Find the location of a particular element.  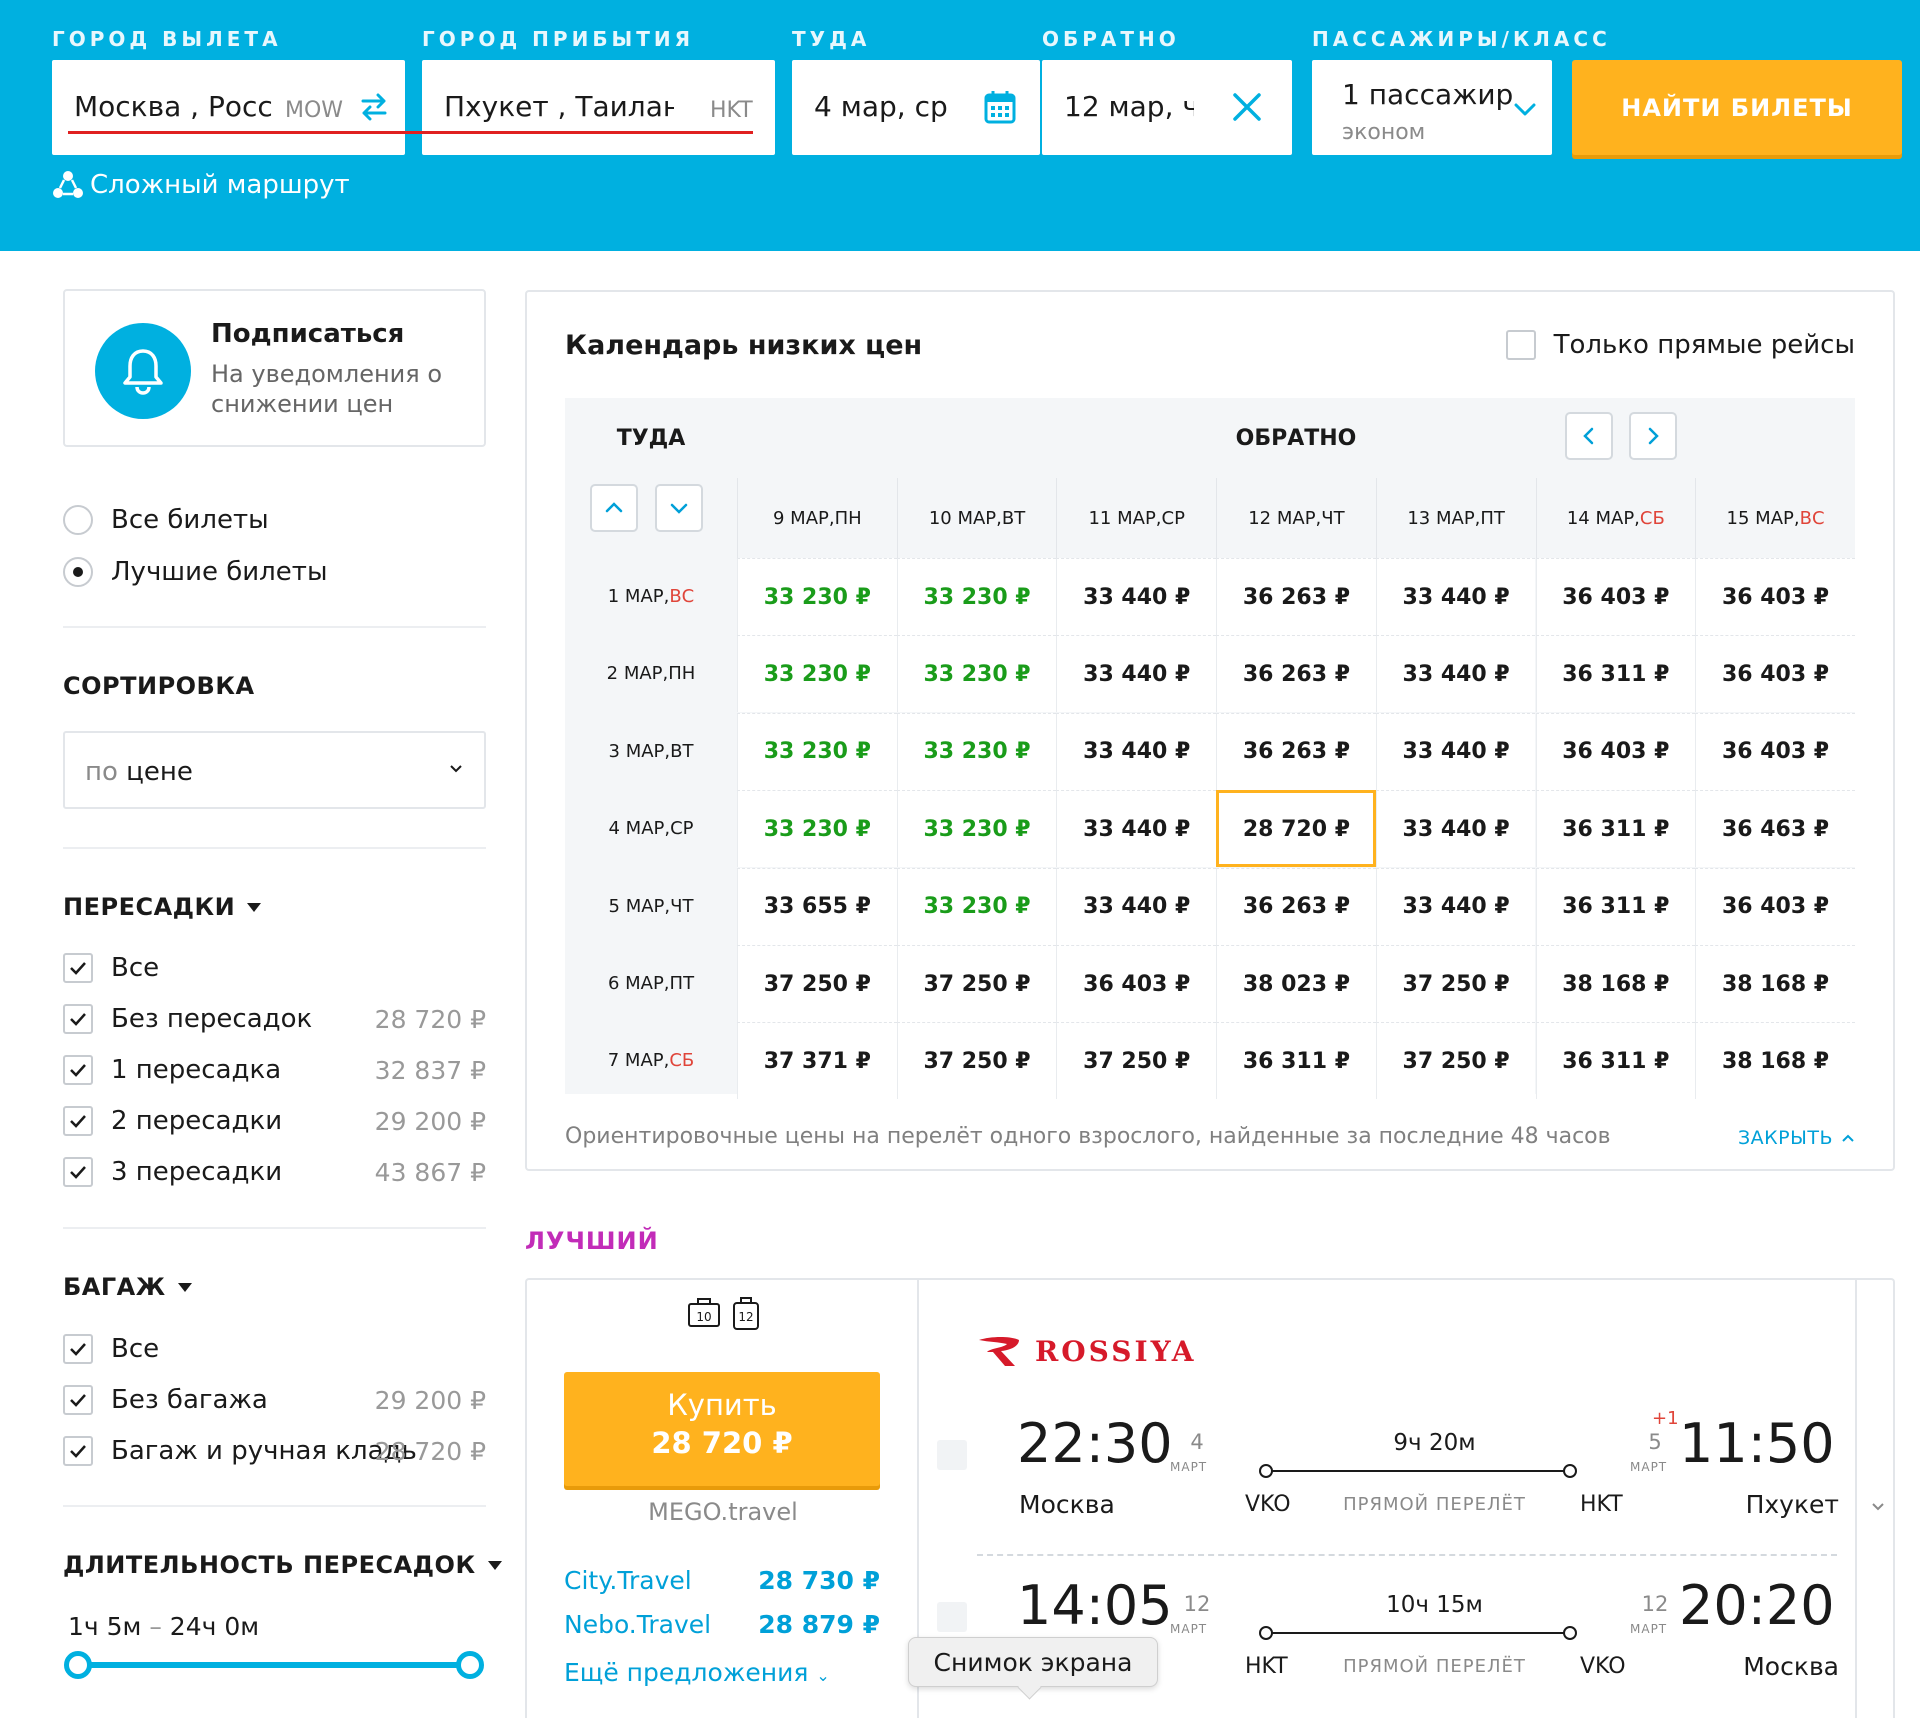

checkbox-unchecked is located at coordinates (1520, 345).